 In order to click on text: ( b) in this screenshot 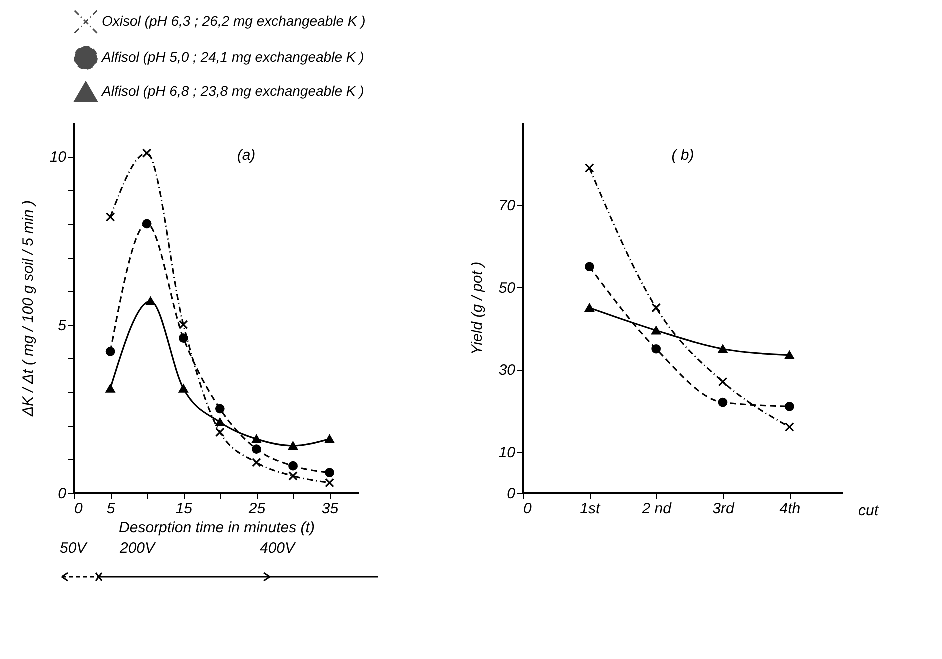, I will do `click(683, 155)`.